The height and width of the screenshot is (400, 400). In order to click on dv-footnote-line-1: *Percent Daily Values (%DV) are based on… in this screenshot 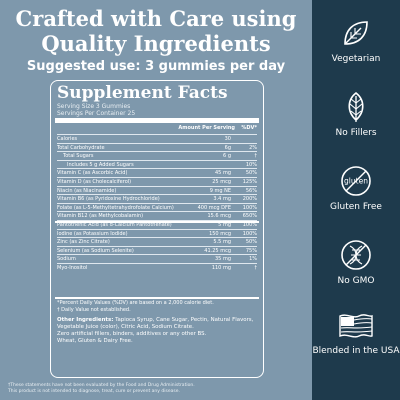, I will do `click(135, 303)`.